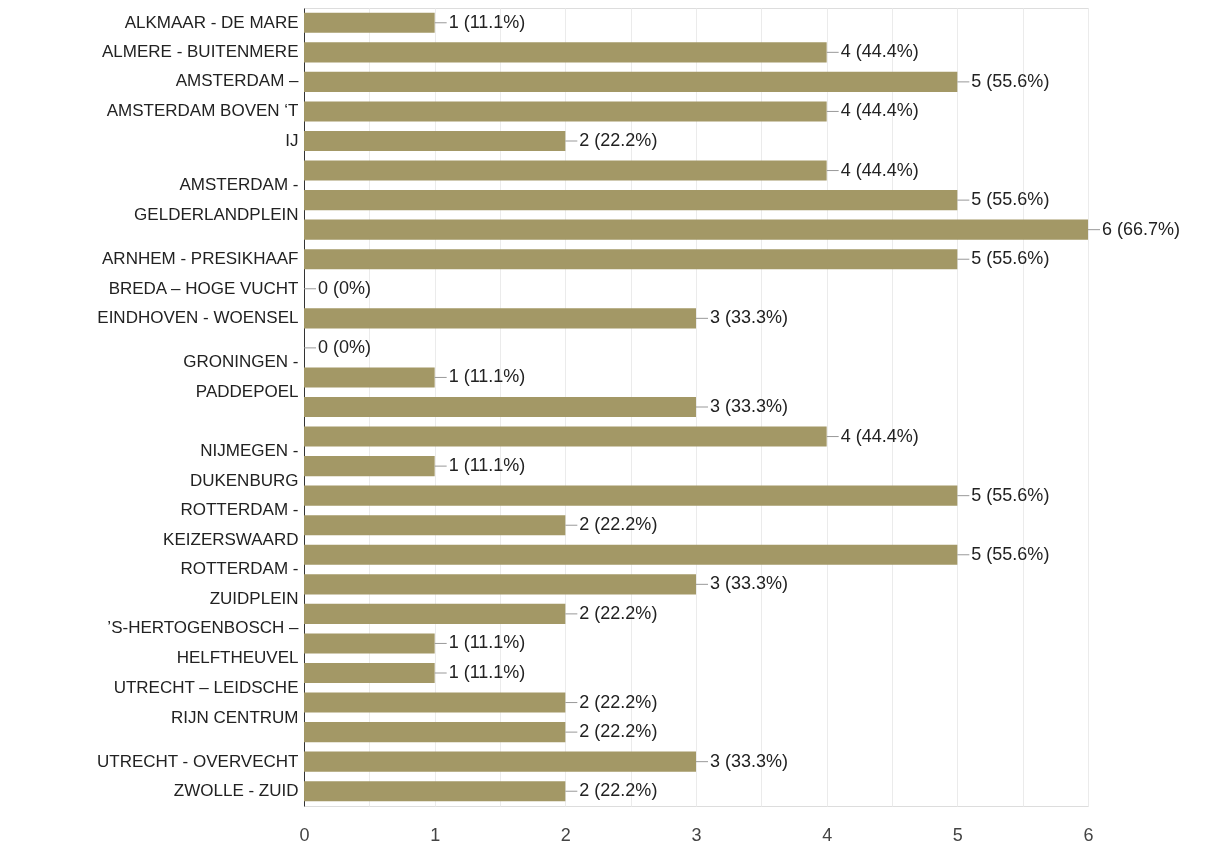  I want to click on y-tick-label: NIJMEGEN - DUKENBURG, so click(244, 466).